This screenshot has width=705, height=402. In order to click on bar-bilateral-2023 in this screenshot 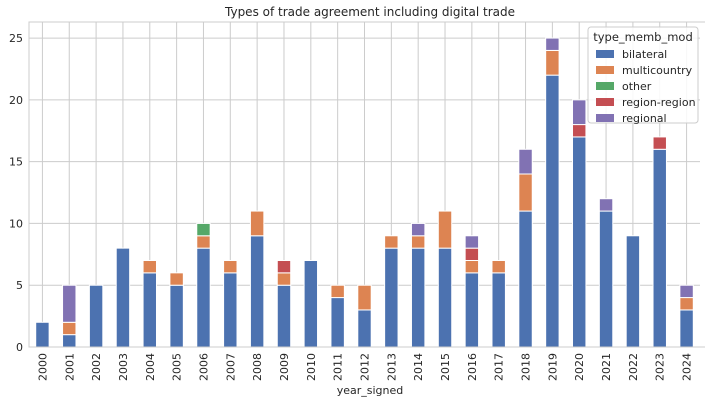, I will do `click(659, 248)`.